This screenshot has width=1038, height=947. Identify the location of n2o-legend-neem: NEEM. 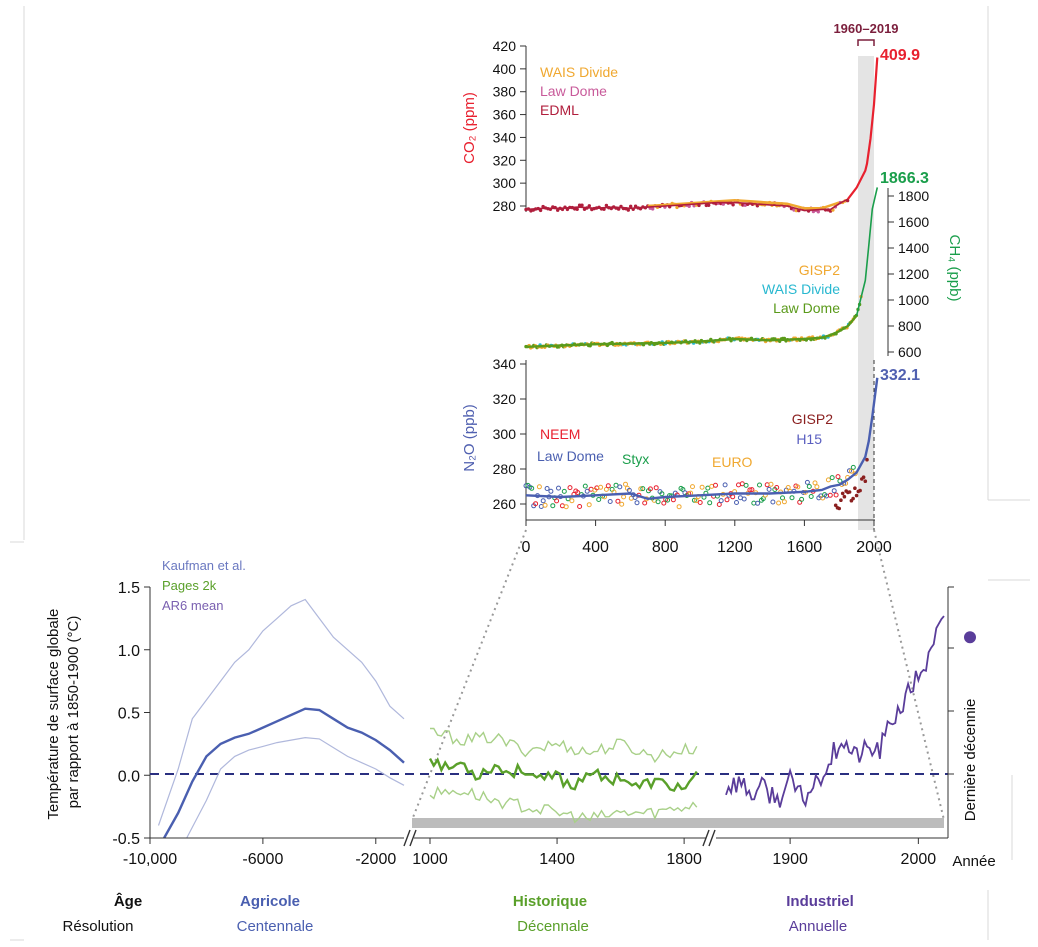
(560, 434).